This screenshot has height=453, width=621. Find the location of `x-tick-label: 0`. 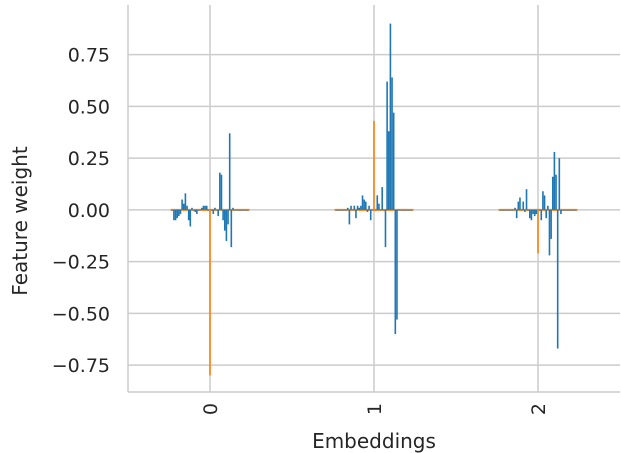

x-tick-label: 0 is located at coordinates (211, 409).